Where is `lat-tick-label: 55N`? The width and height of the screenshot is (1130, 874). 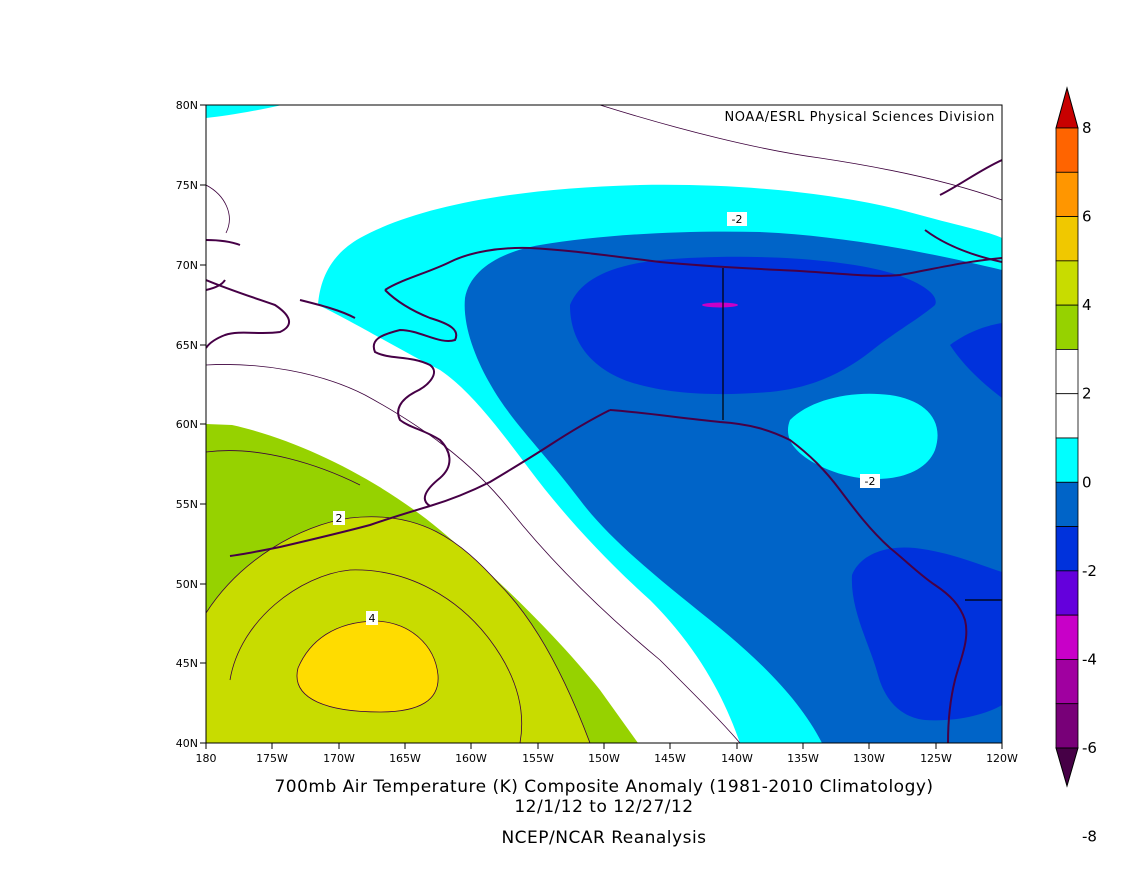
lat-tick-label: 55N is located at coordinates (187, 504).